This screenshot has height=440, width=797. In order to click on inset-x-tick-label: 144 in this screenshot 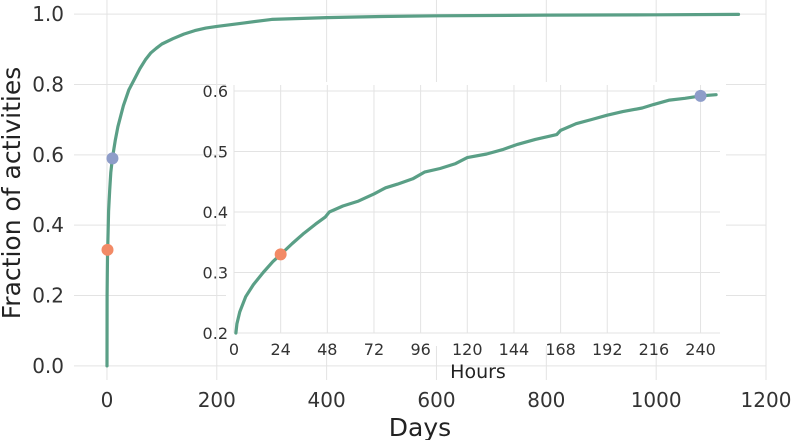, I will do `click(514, 349)`.